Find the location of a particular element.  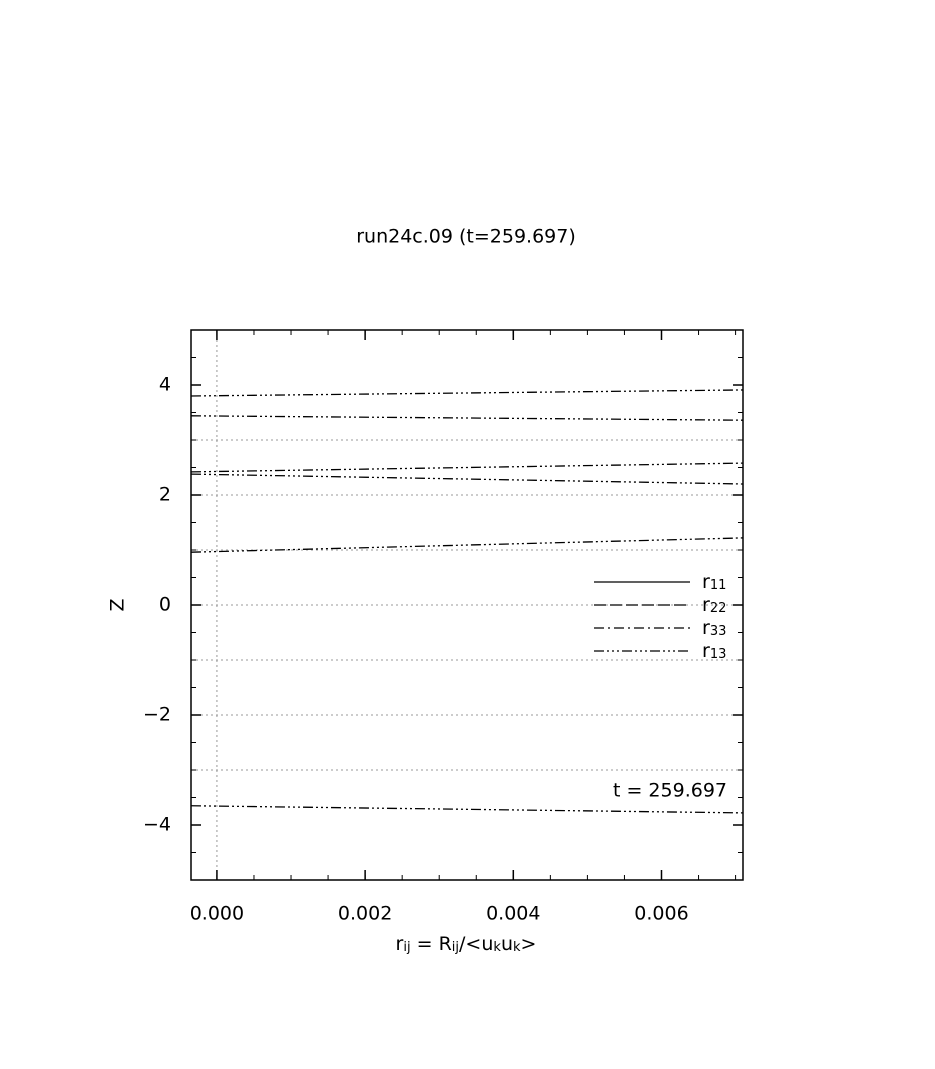

x-axis-label: rij = Rij/<ukuk> is located at coordinates (466, 944).